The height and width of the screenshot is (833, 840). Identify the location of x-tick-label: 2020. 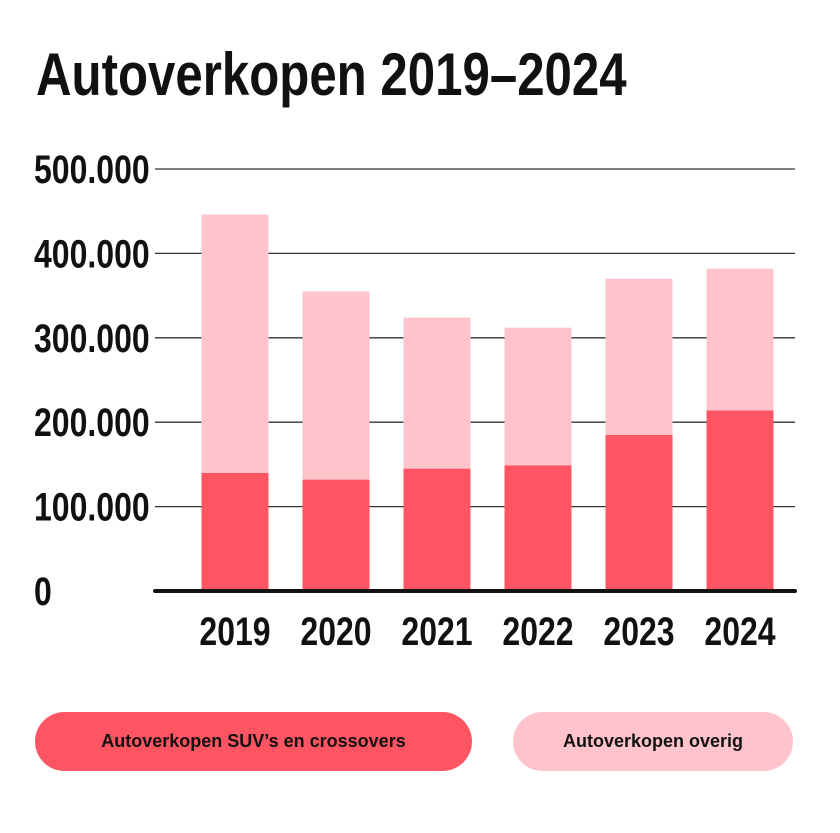
(335, 631).